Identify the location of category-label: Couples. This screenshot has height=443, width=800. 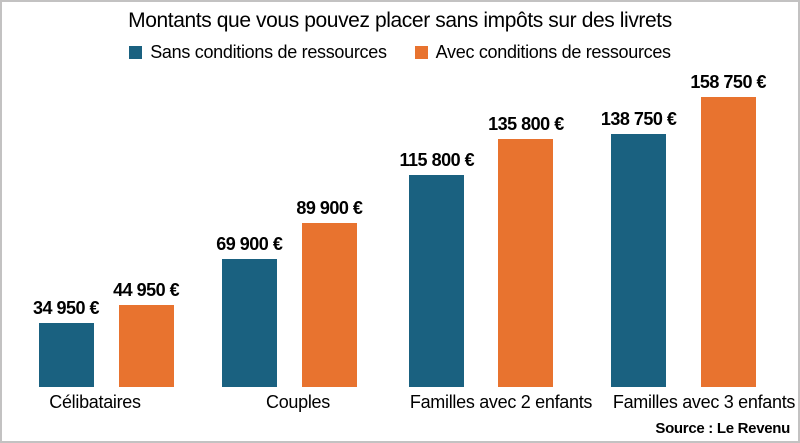
(298, 402).